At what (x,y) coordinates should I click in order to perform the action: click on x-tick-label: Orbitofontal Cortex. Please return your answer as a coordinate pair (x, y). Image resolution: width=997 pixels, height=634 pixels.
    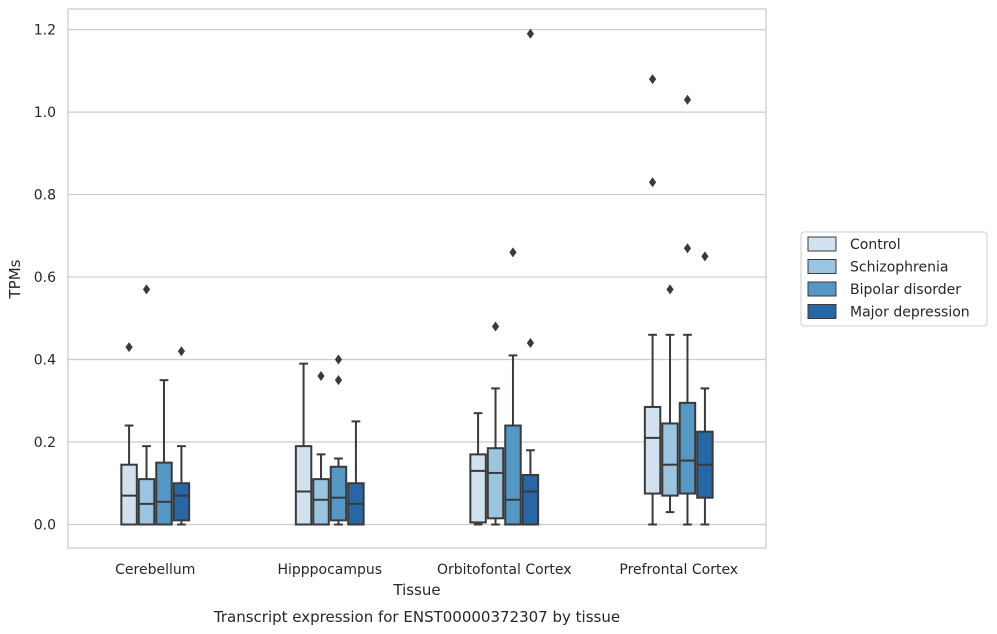
    Looking at the image, I should click on (504, 570).